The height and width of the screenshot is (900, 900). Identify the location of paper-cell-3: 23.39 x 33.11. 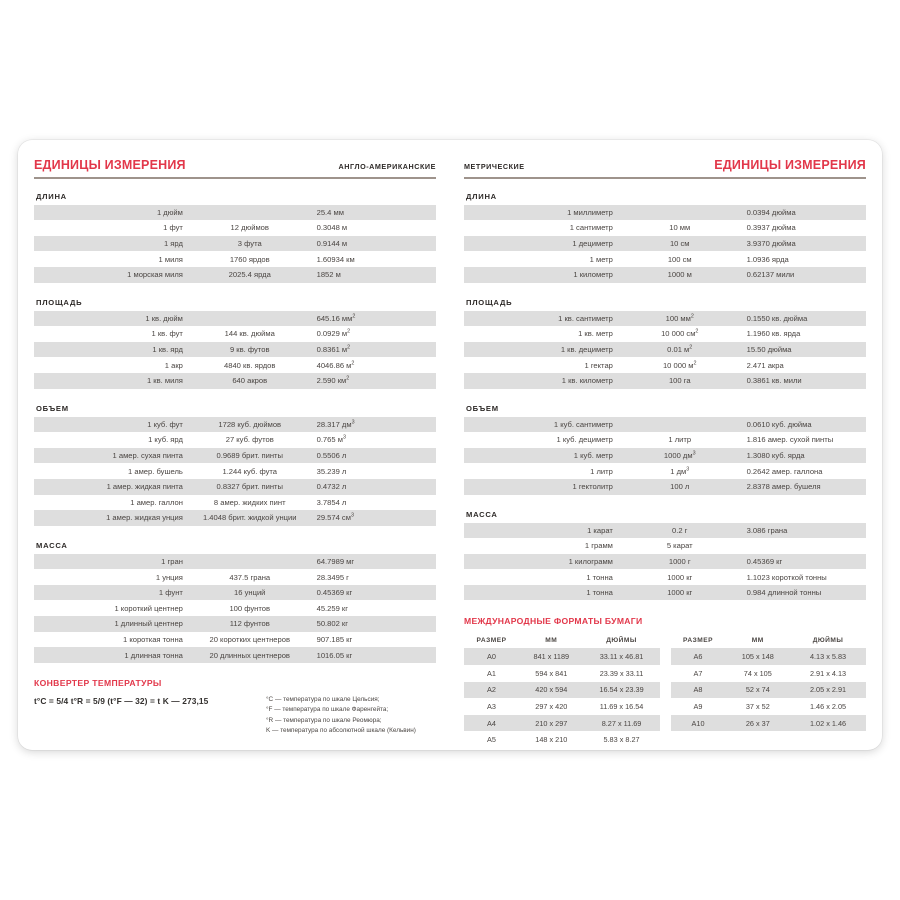
(621, 673).